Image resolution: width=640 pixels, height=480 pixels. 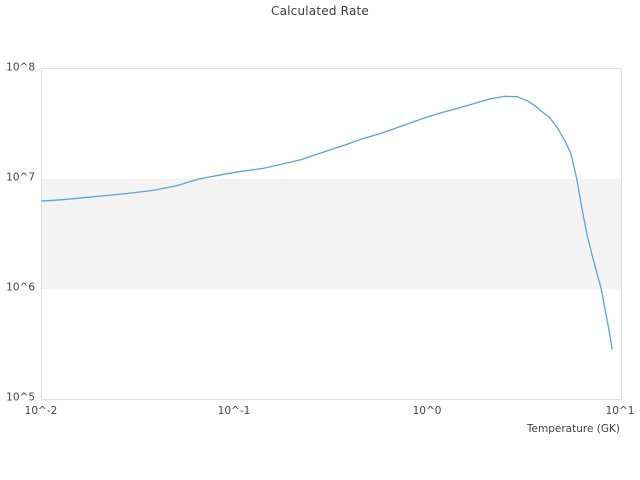 I want to click on x-tick-label: 10^0, so click(x=427, y=411).